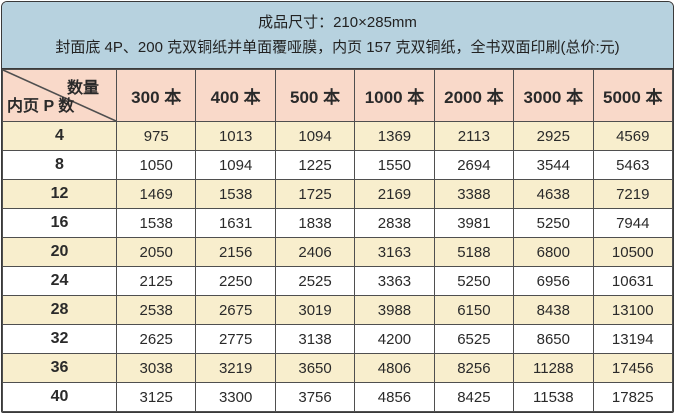 Image resolution: width=675 pixels, height=416 pixels. I want to click on price-cell: 3219, so click(235, 368).